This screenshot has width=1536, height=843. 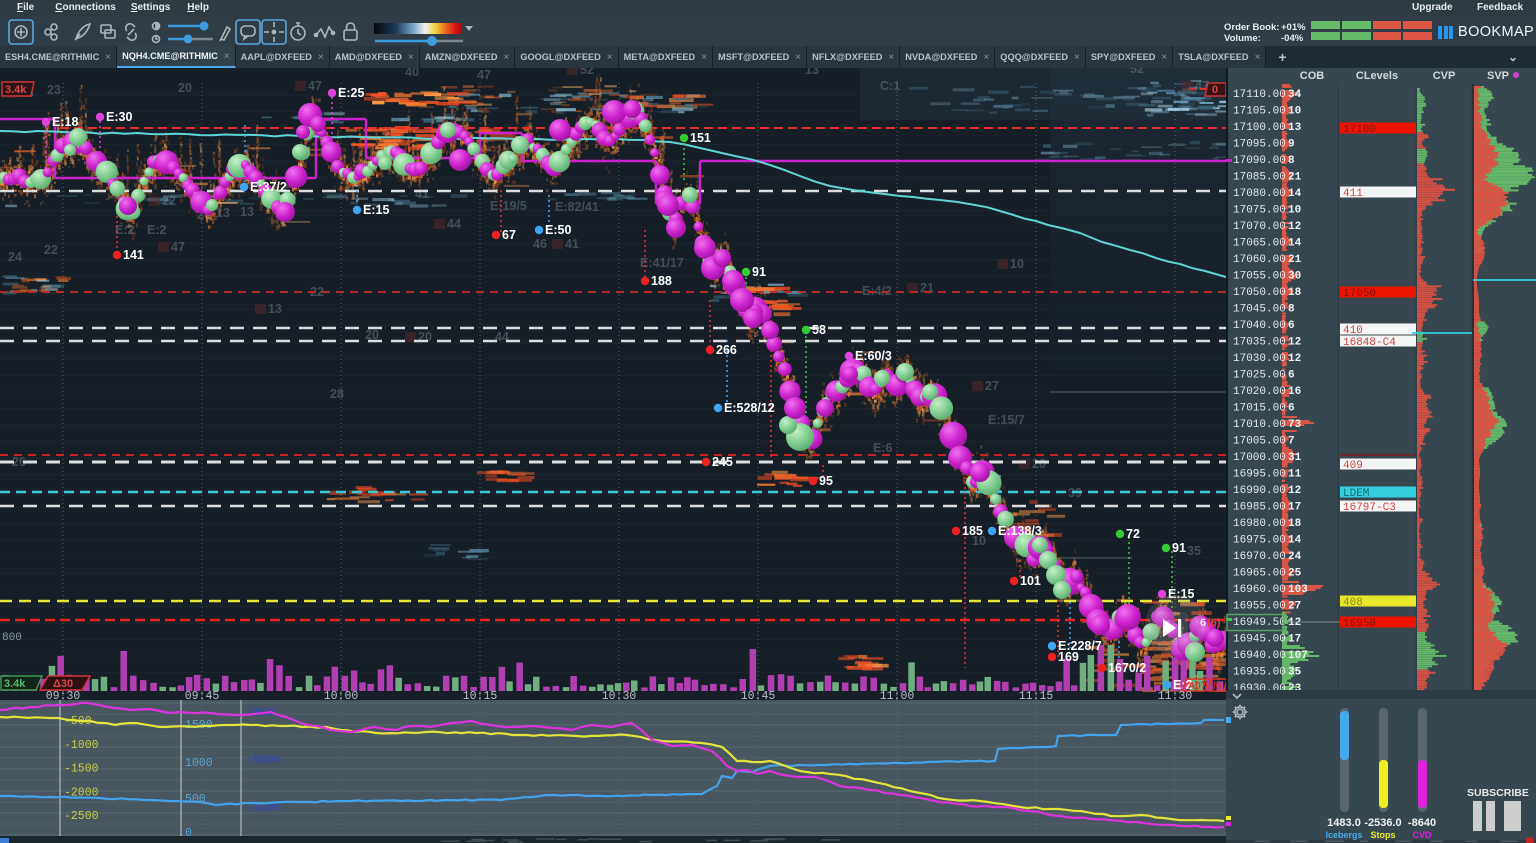 What do you see at coordinates (1359, 130) in the screenshot?
I see `svg-text: 17100` at bounding box center [1359, 130].